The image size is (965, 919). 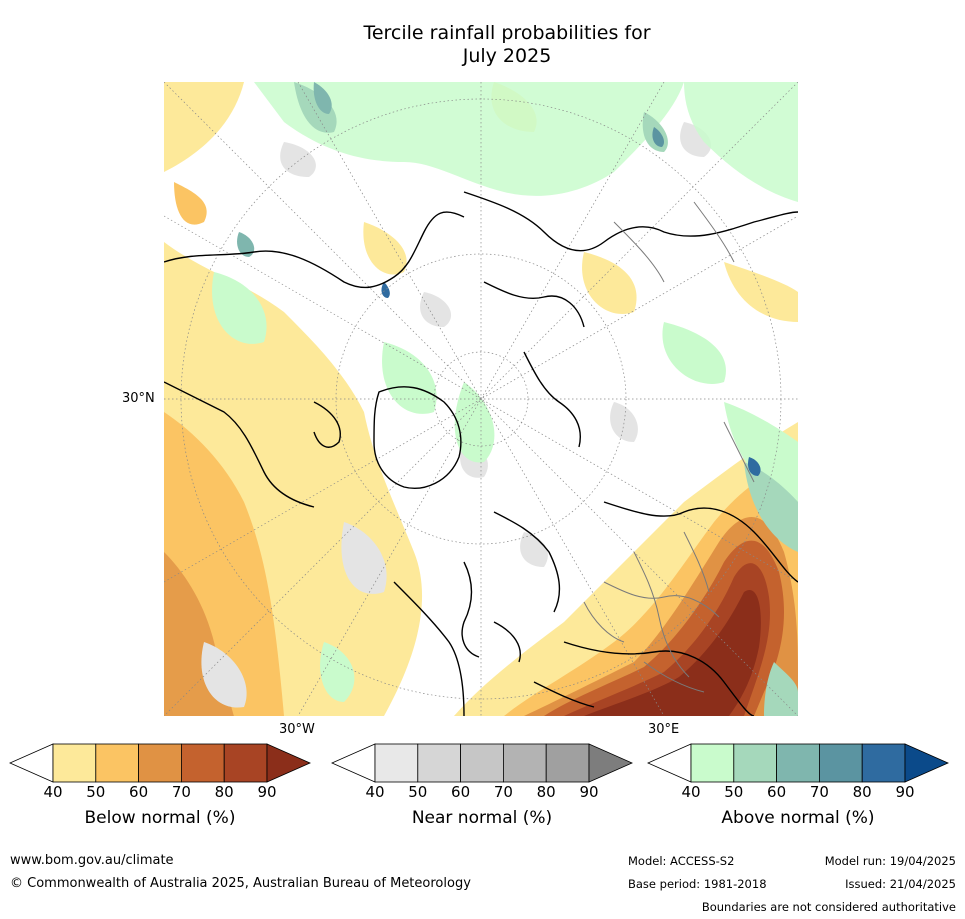 I want to click on longitude-label-right: 30°E, so click(x=664, y=729).